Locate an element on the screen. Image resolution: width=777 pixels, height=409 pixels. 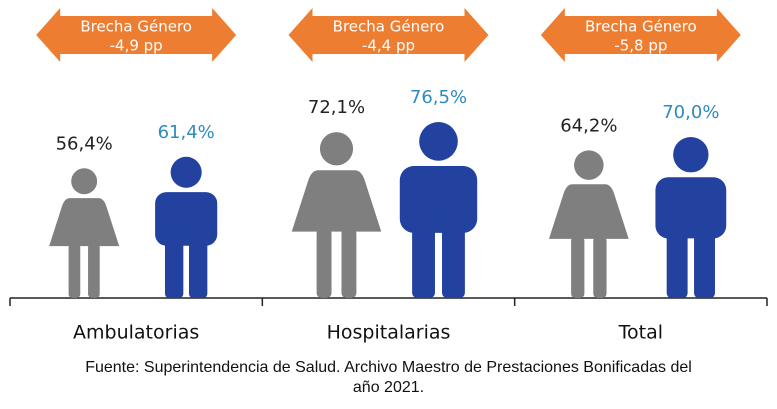
value-label: 56,4% is located at coordinates (84, 143).